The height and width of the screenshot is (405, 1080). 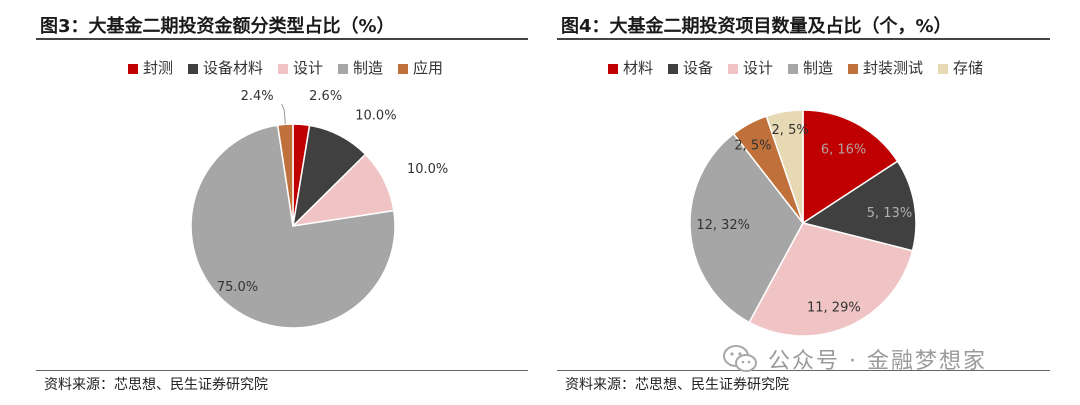 I want to click on left-slices: 2.6% 10.0% 10.0% 75.0% 2.4%, so click(x=319, y=209).